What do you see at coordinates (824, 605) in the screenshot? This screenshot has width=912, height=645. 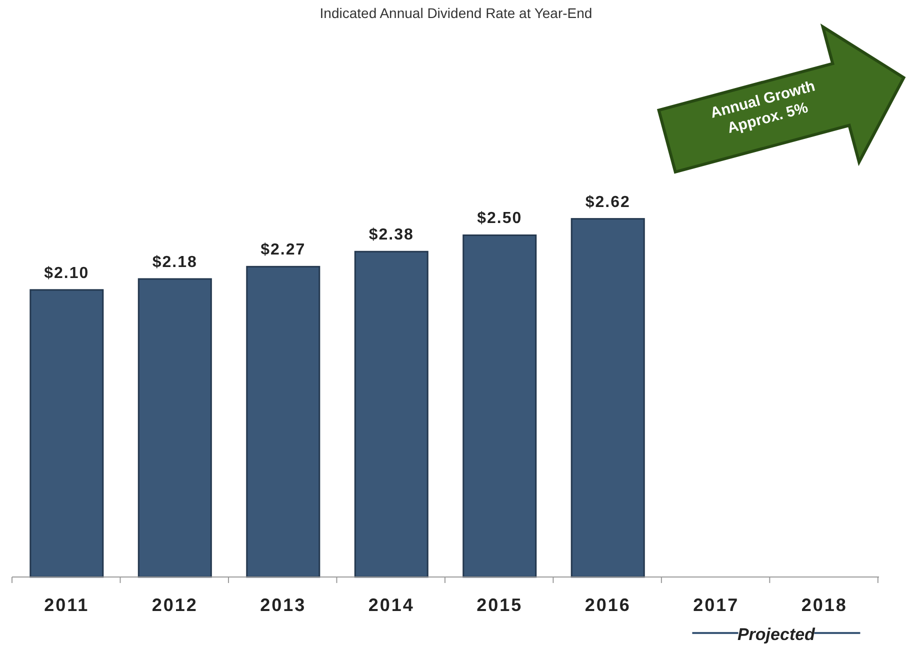 I see `x-tick-label: 2018` at bounding box center [824, 605].